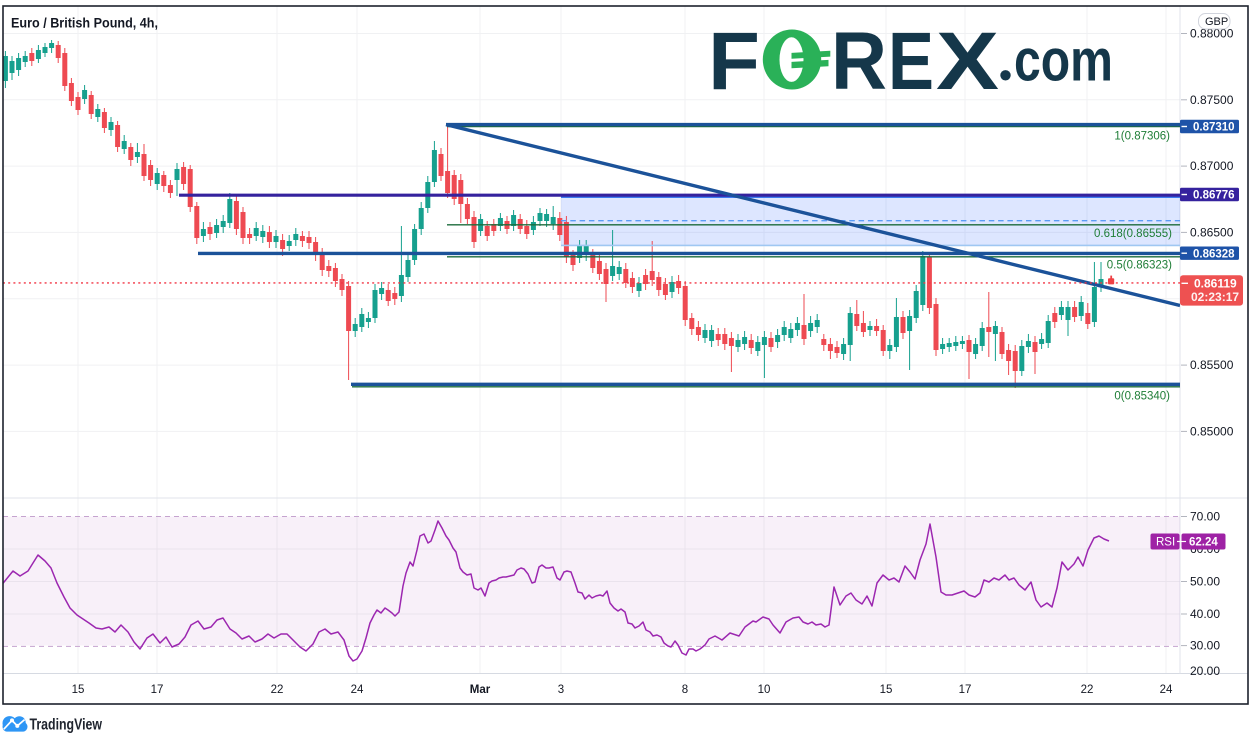 This screenshot has width=1255, height=747. Describe the element at coordinates (1214, 196) in the screenshot. I see `svg-text: 0.86776` at that location.